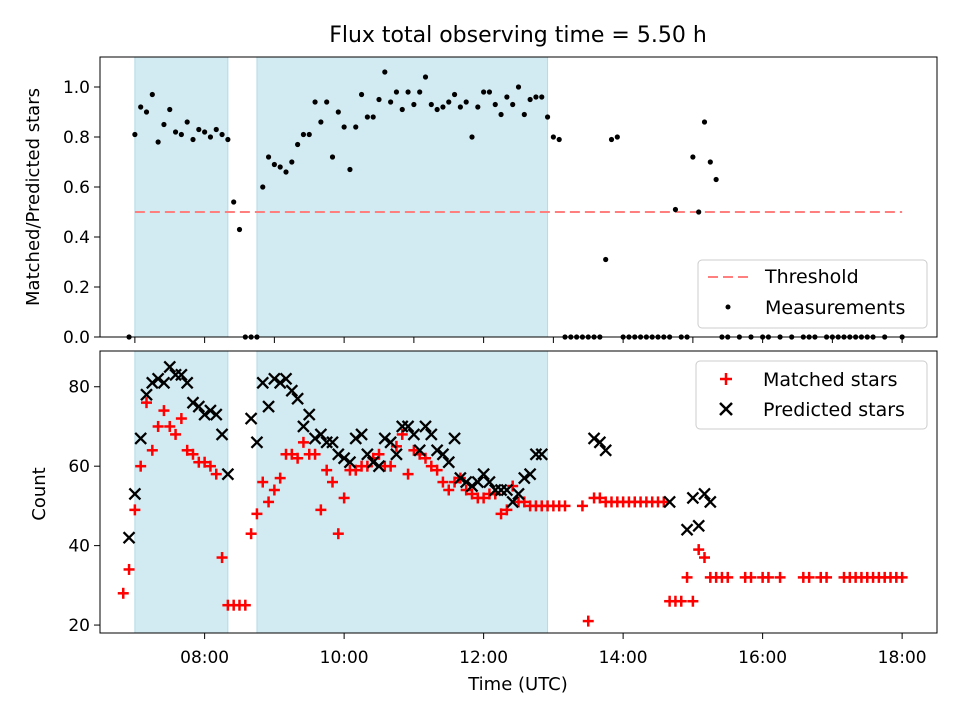  What do you see at coordinates (76, 88) in the screenshot?
I see `top-y-tick-label: 1.0` at bounding box center [76, 88].